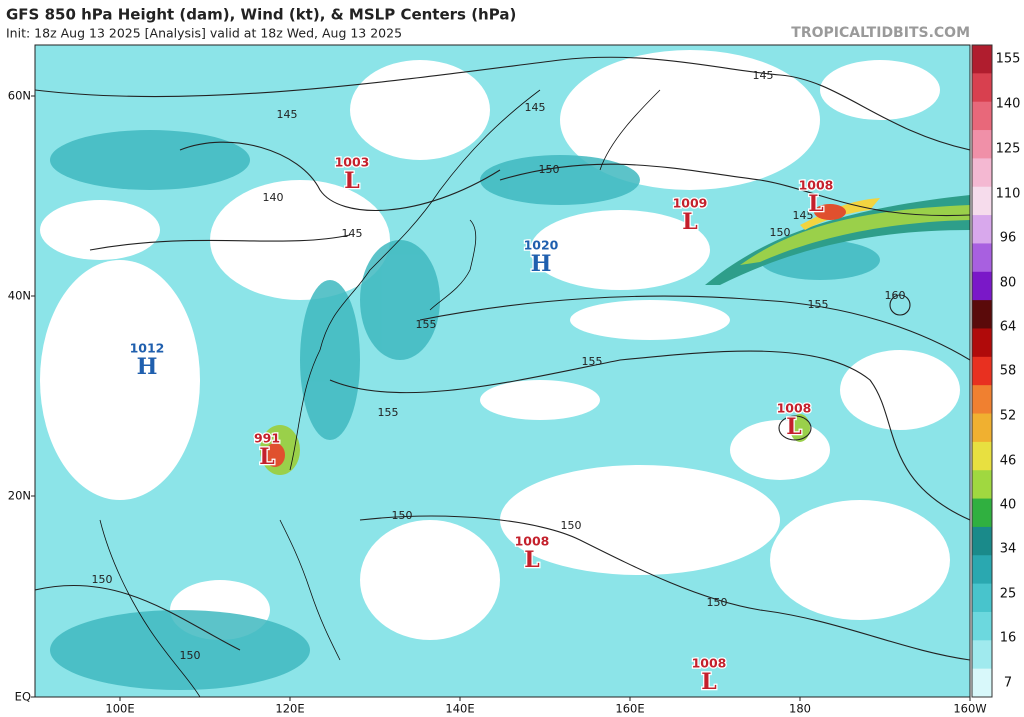  I want to click on lon-label: 180, so click(800, 709).